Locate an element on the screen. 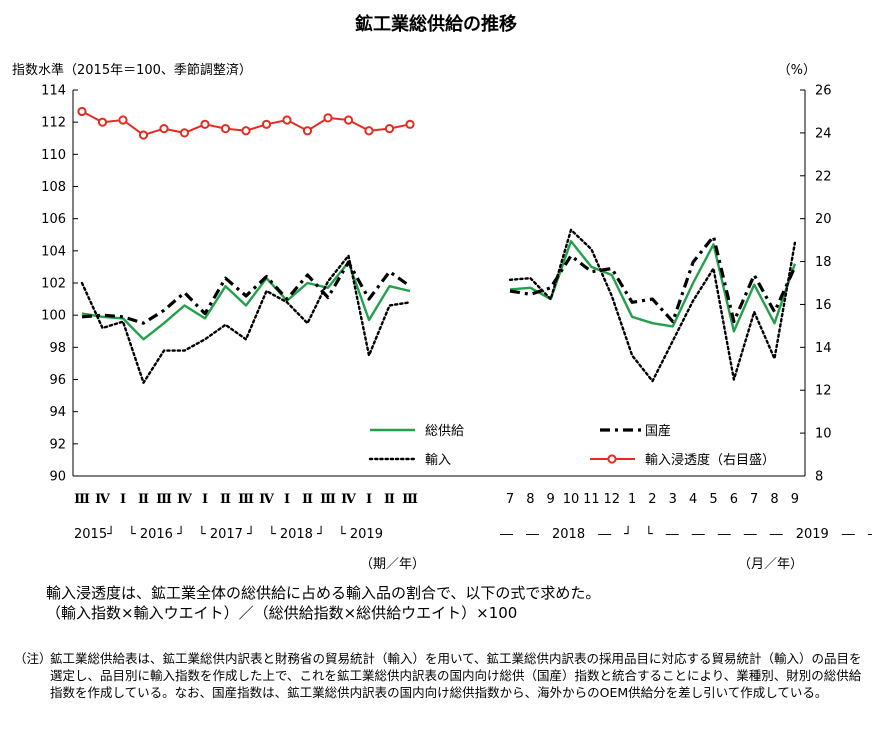  right-axis-title: （%） is located at coordinates (797, 70).